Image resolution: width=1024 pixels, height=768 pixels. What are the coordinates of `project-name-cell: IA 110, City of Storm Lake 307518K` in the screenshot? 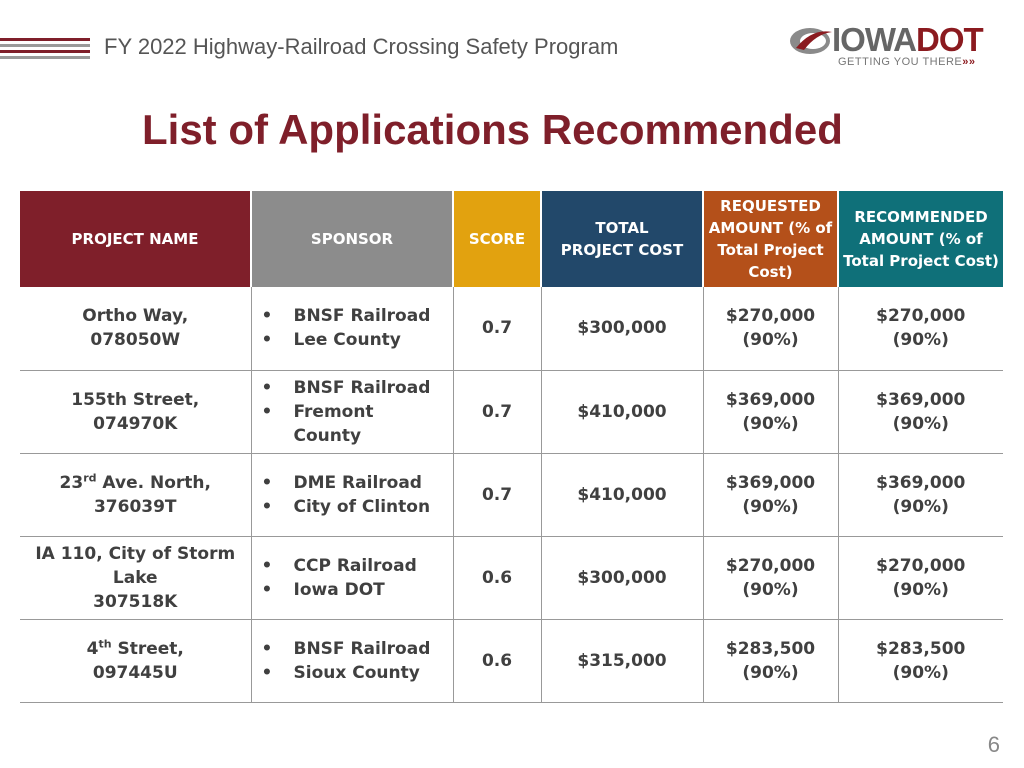 It's located at (136, 578).